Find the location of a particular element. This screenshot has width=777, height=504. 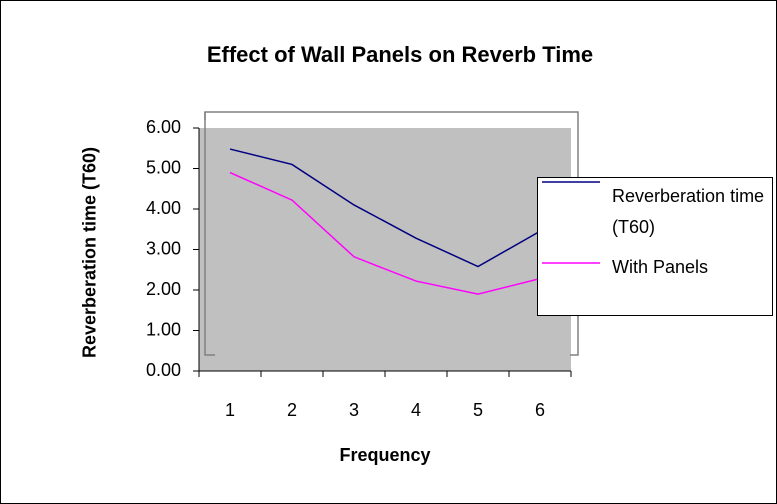

legend-box is located at coordinates (655, 246).